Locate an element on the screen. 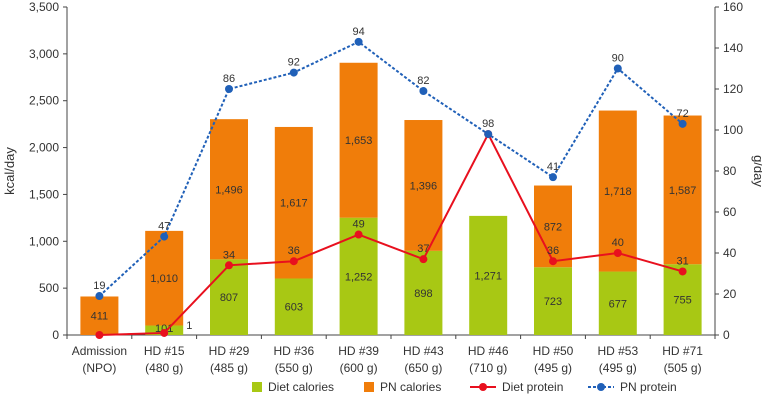  y2-tick-label: 100 is located at coordinates (733, 130).